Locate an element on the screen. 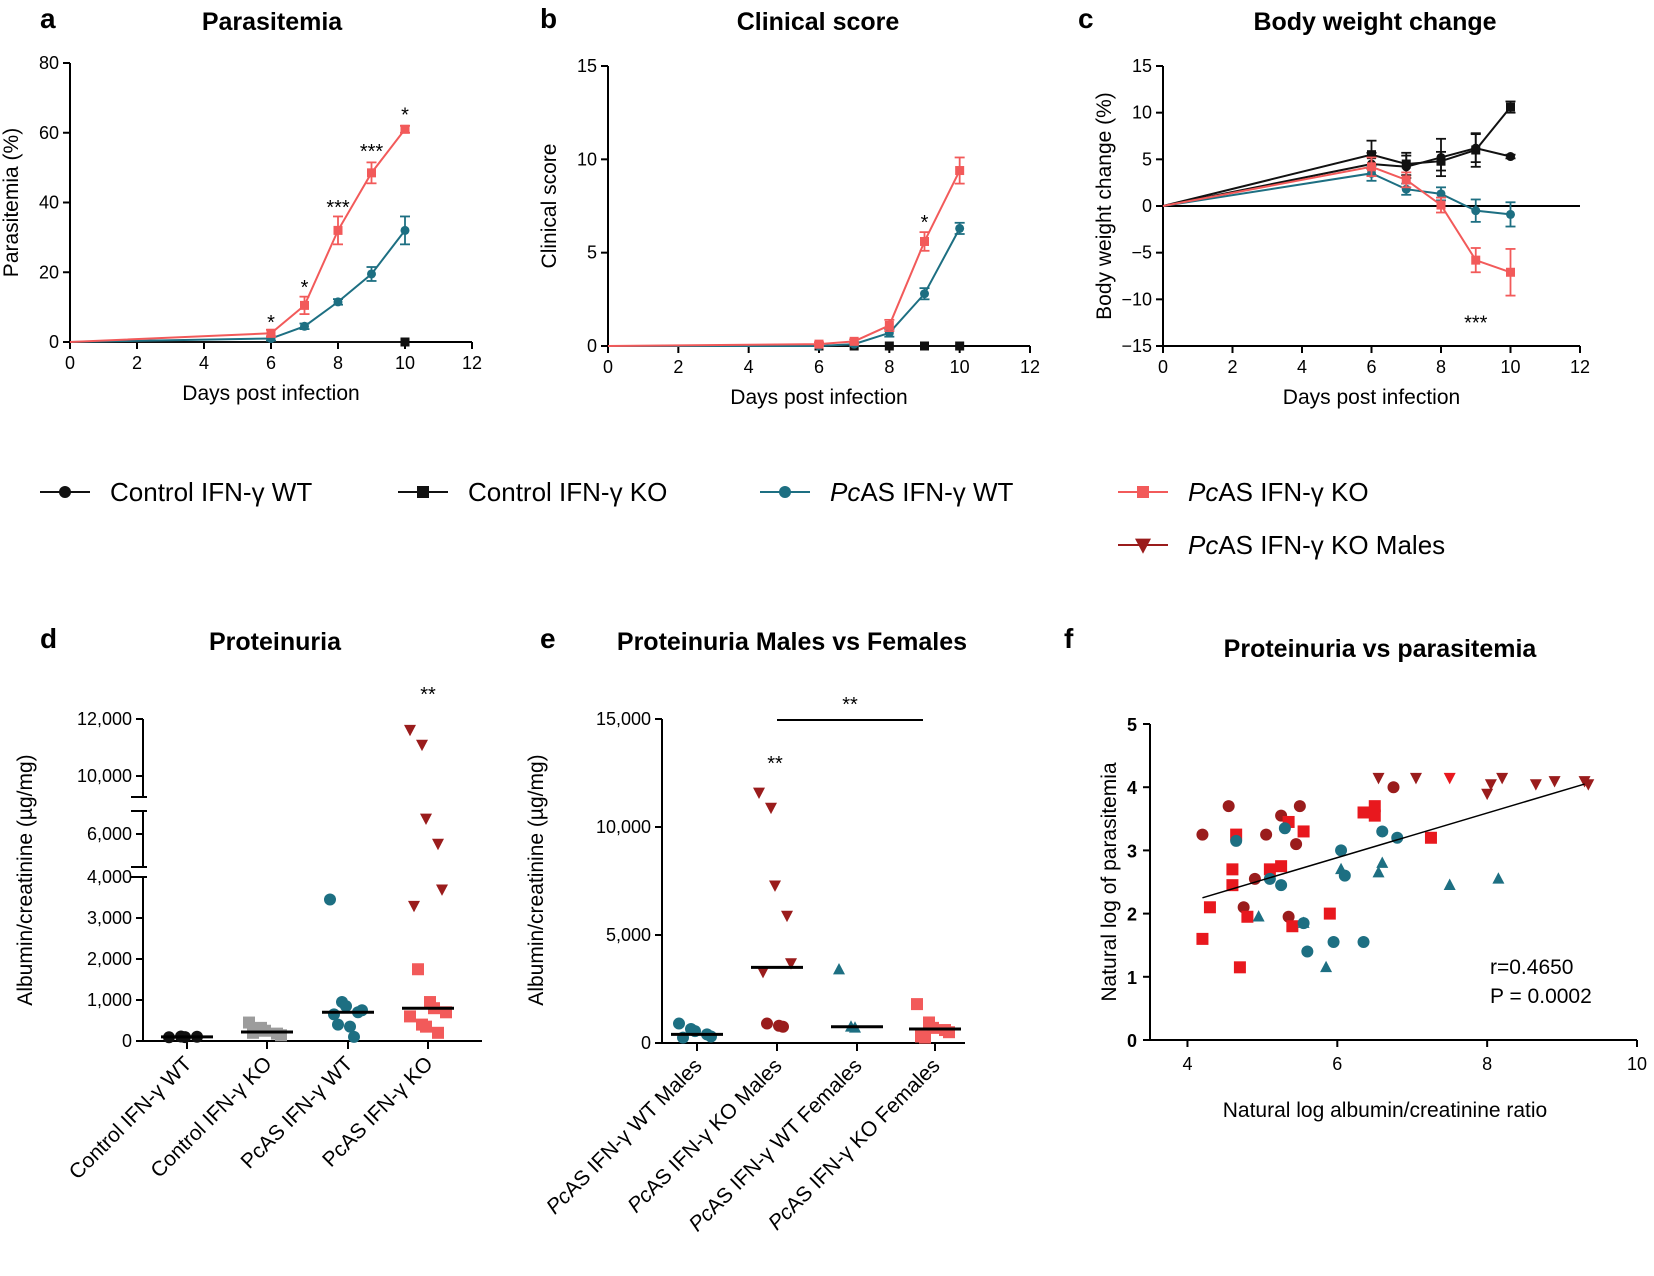  y-tick-label: 5,000 is located at coordinates (628, 935).